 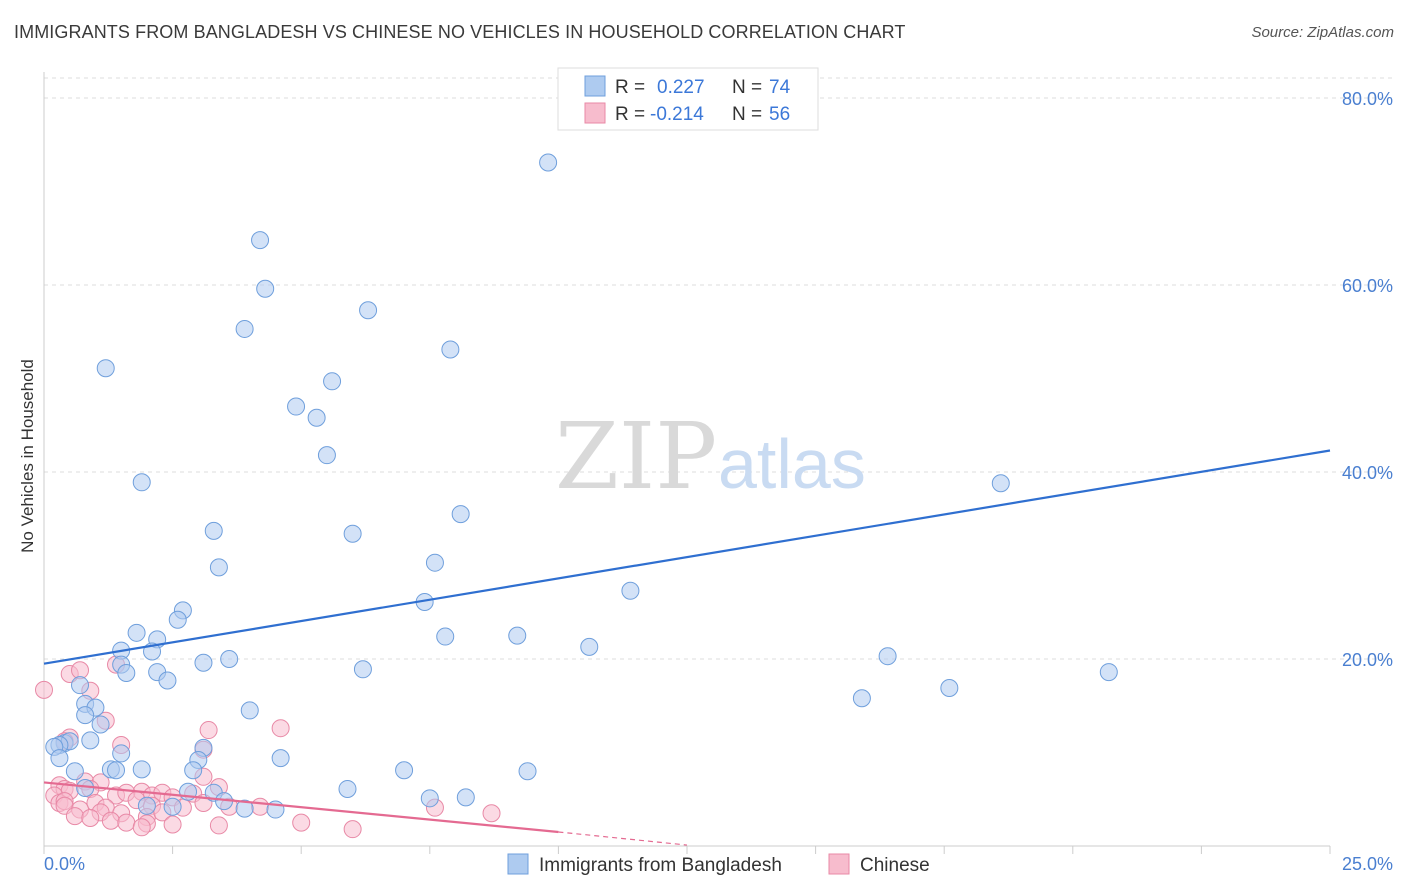 I want to click on chinese-n-value: 56, so click(x=779, y=114).